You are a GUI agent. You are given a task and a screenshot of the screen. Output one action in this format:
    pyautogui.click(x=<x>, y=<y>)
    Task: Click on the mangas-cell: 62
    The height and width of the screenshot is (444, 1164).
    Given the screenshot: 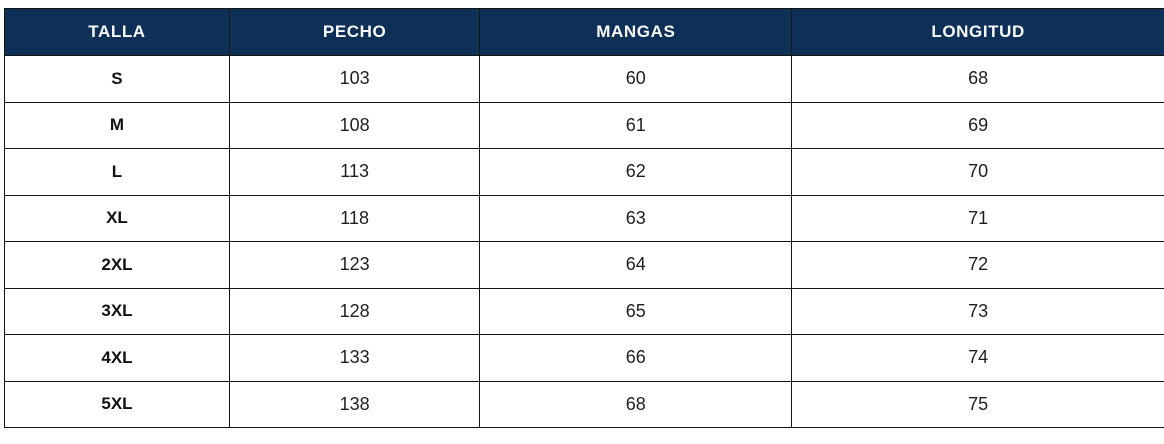 What is the action you would take?
    pyautogui.click(x=636, y=172)
    